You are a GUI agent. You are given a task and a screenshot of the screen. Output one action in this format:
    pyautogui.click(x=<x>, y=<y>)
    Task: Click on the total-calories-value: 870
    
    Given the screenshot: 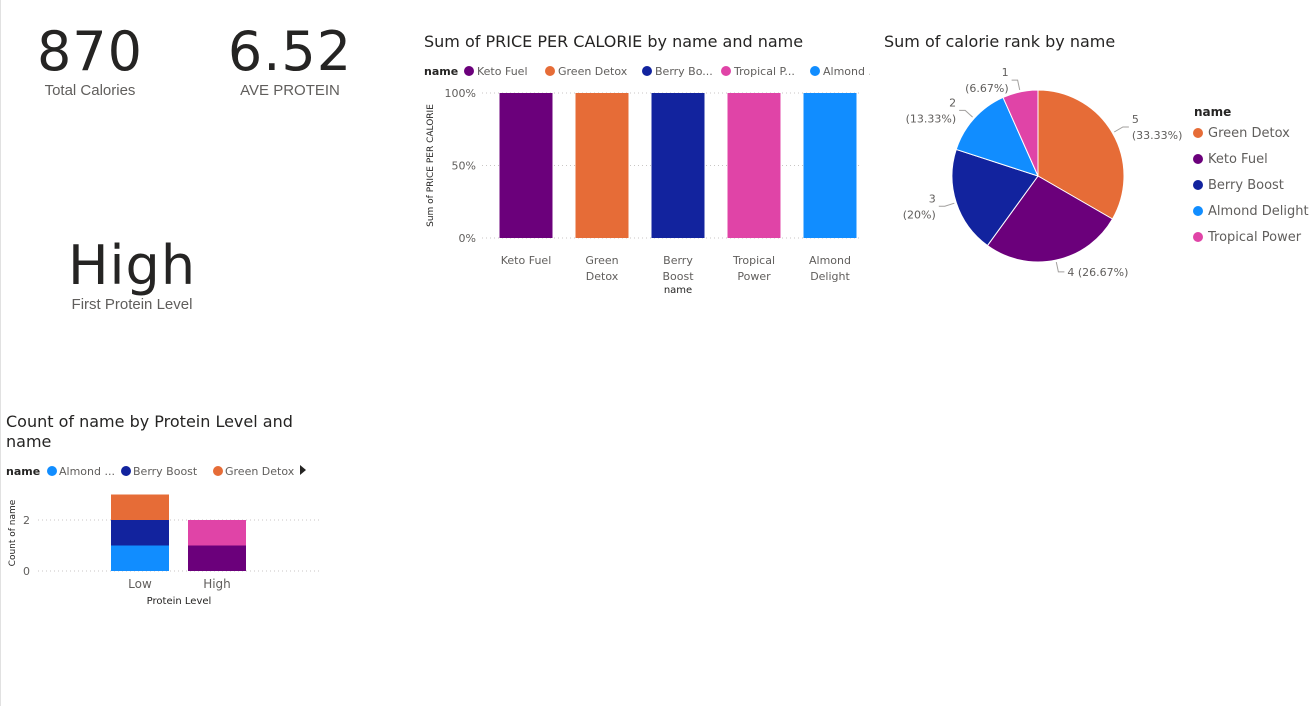 What is the action you would take?
    pyautogui.click(x=90, y=51)
    